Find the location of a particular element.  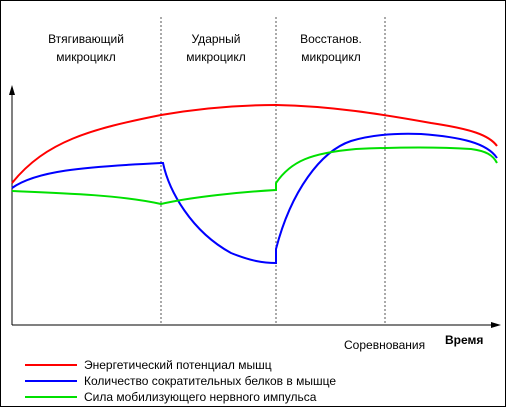

phase-2-label-line1: Ударный is located at coordinates (216, 39).